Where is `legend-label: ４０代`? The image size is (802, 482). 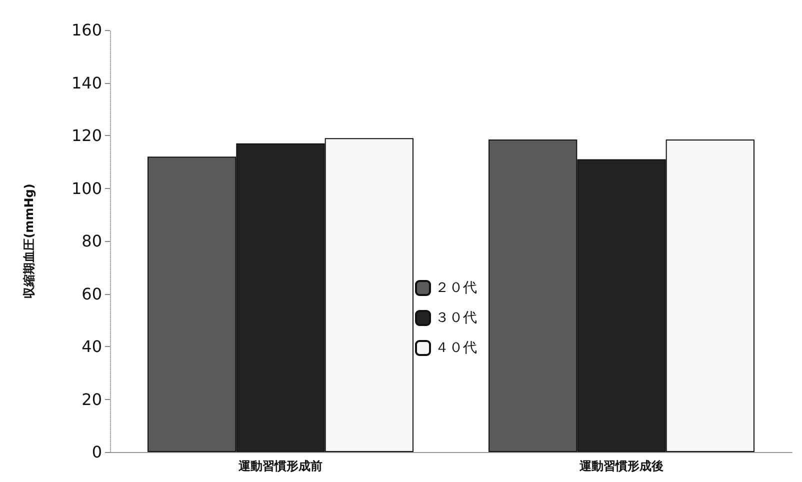
legend-label: ４０代 is located at coordinates (456, 348).